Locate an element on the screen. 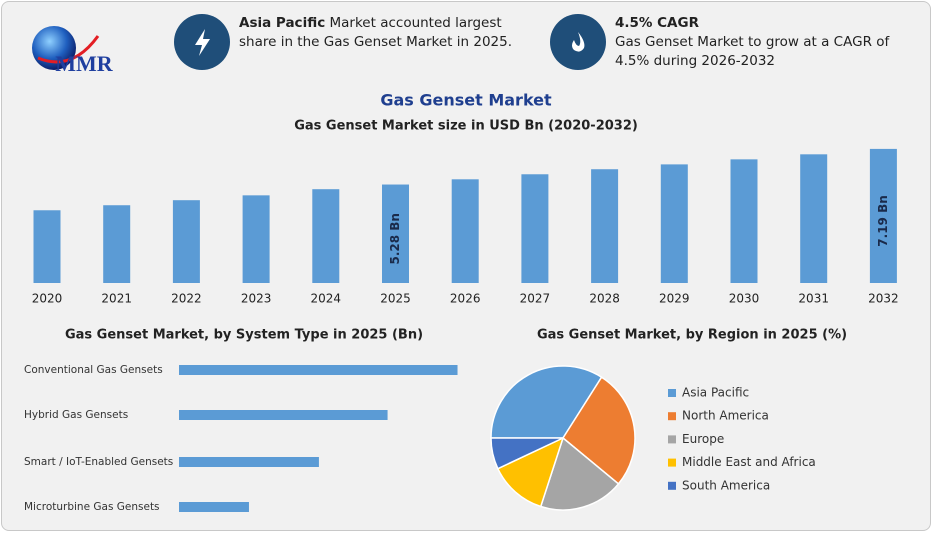  legend-label: Europe is located at coordinates (703, 439).